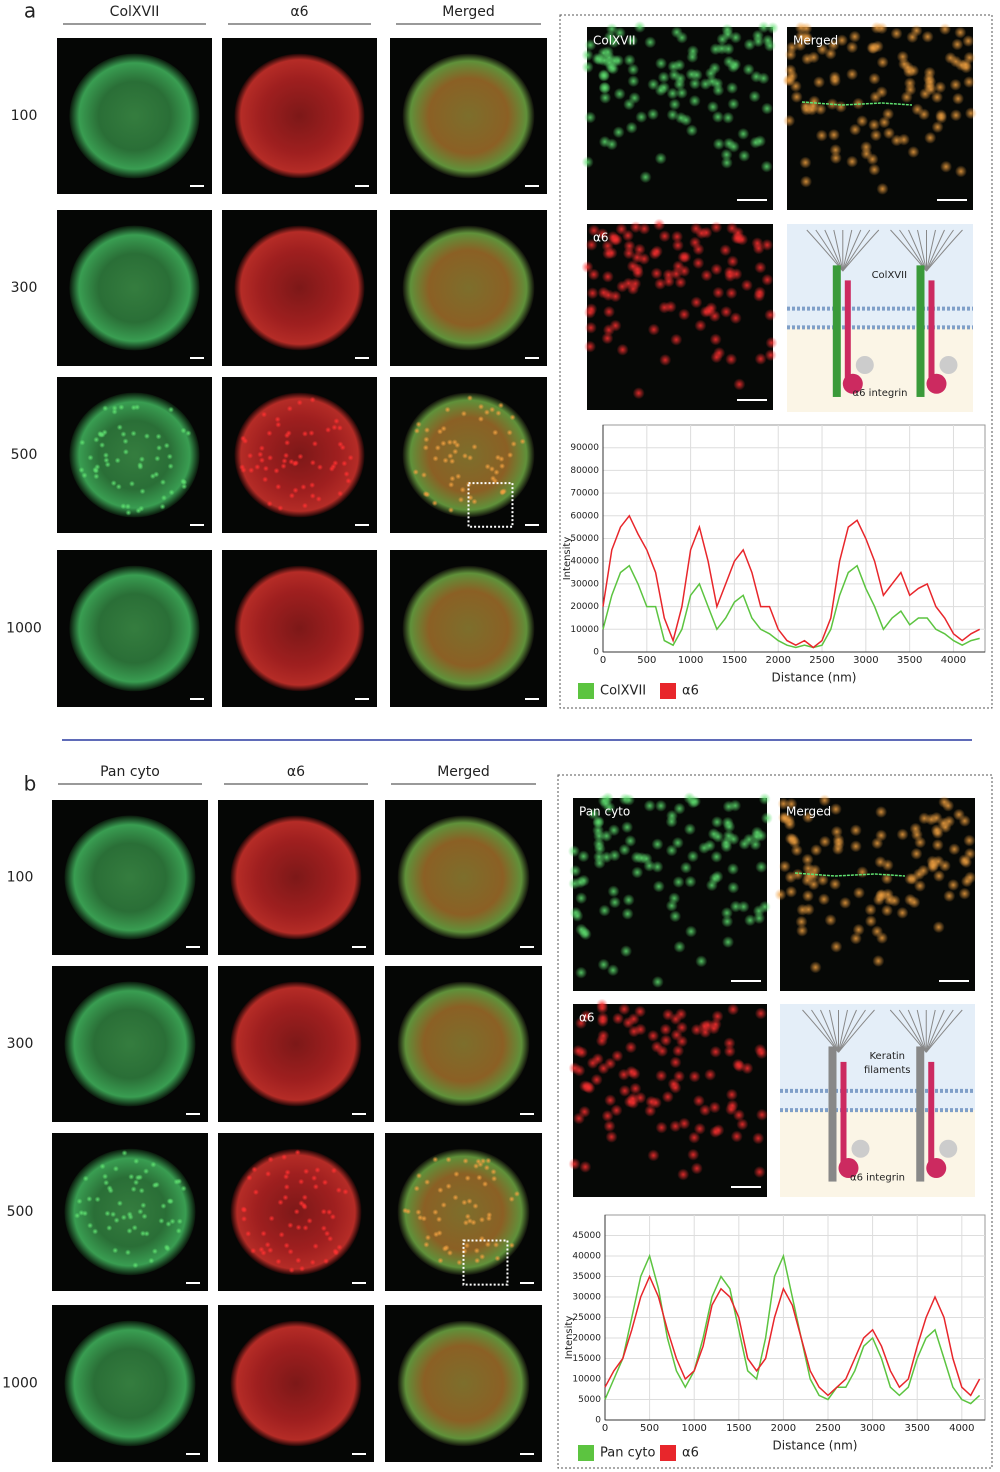  What do you see at coordinates (485, 1262) in the screenshot?
I see `roi-box` at bounding box center [485, 1262].